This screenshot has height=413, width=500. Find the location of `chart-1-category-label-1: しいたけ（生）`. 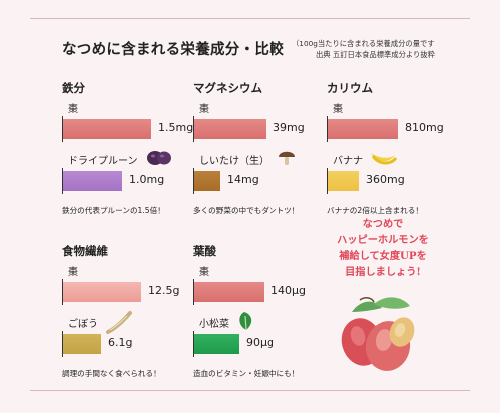

chart-1-category-label-1: しいたけ（生） is located at coordinates (234, 161).